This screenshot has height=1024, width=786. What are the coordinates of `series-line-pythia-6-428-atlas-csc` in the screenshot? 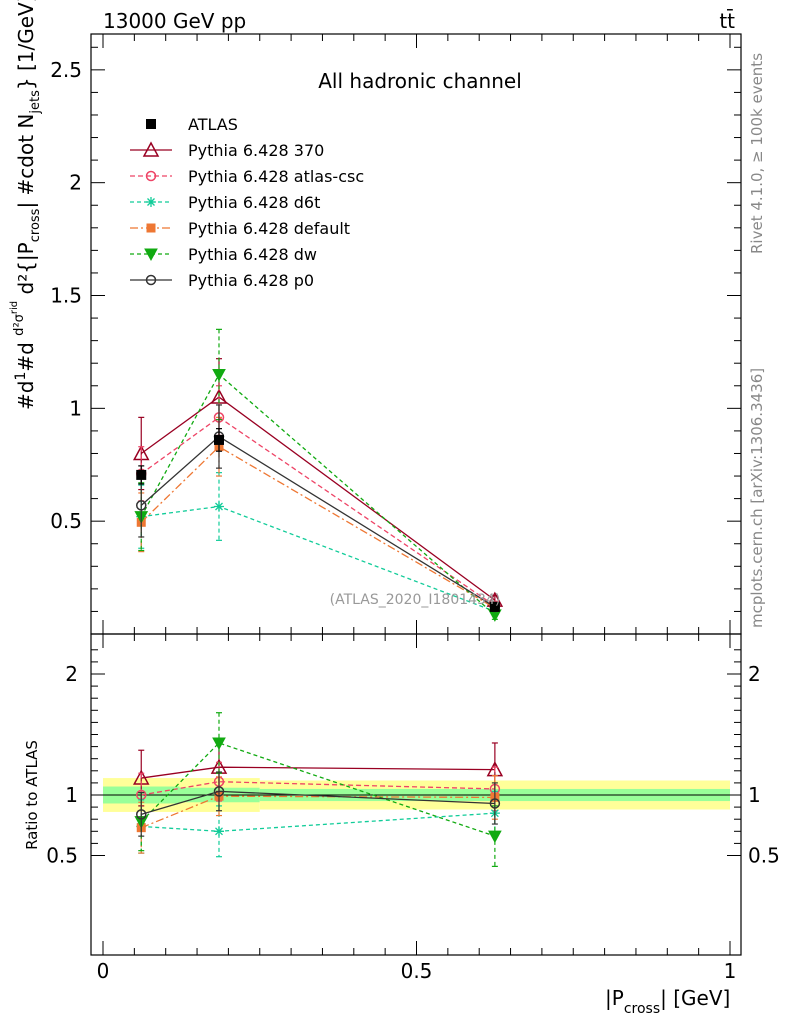 It's located at (318, 511).